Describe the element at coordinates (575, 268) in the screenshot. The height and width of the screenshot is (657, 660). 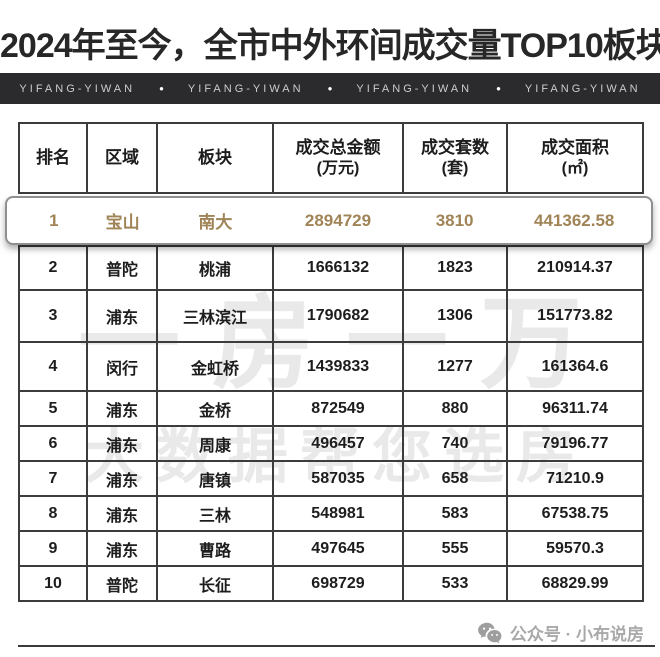
I see `cell-area: 210914.37` at that location.